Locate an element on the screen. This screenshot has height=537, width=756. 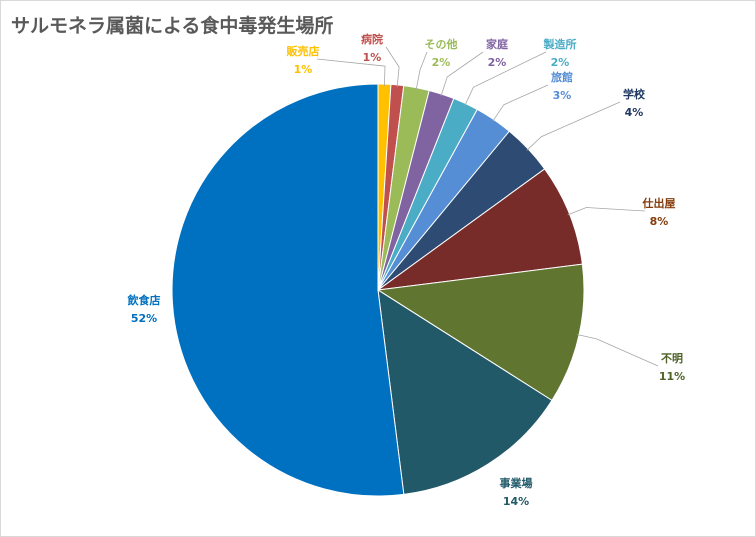
data-label-pct-その他: 2% is located at coordinates (441, 62).